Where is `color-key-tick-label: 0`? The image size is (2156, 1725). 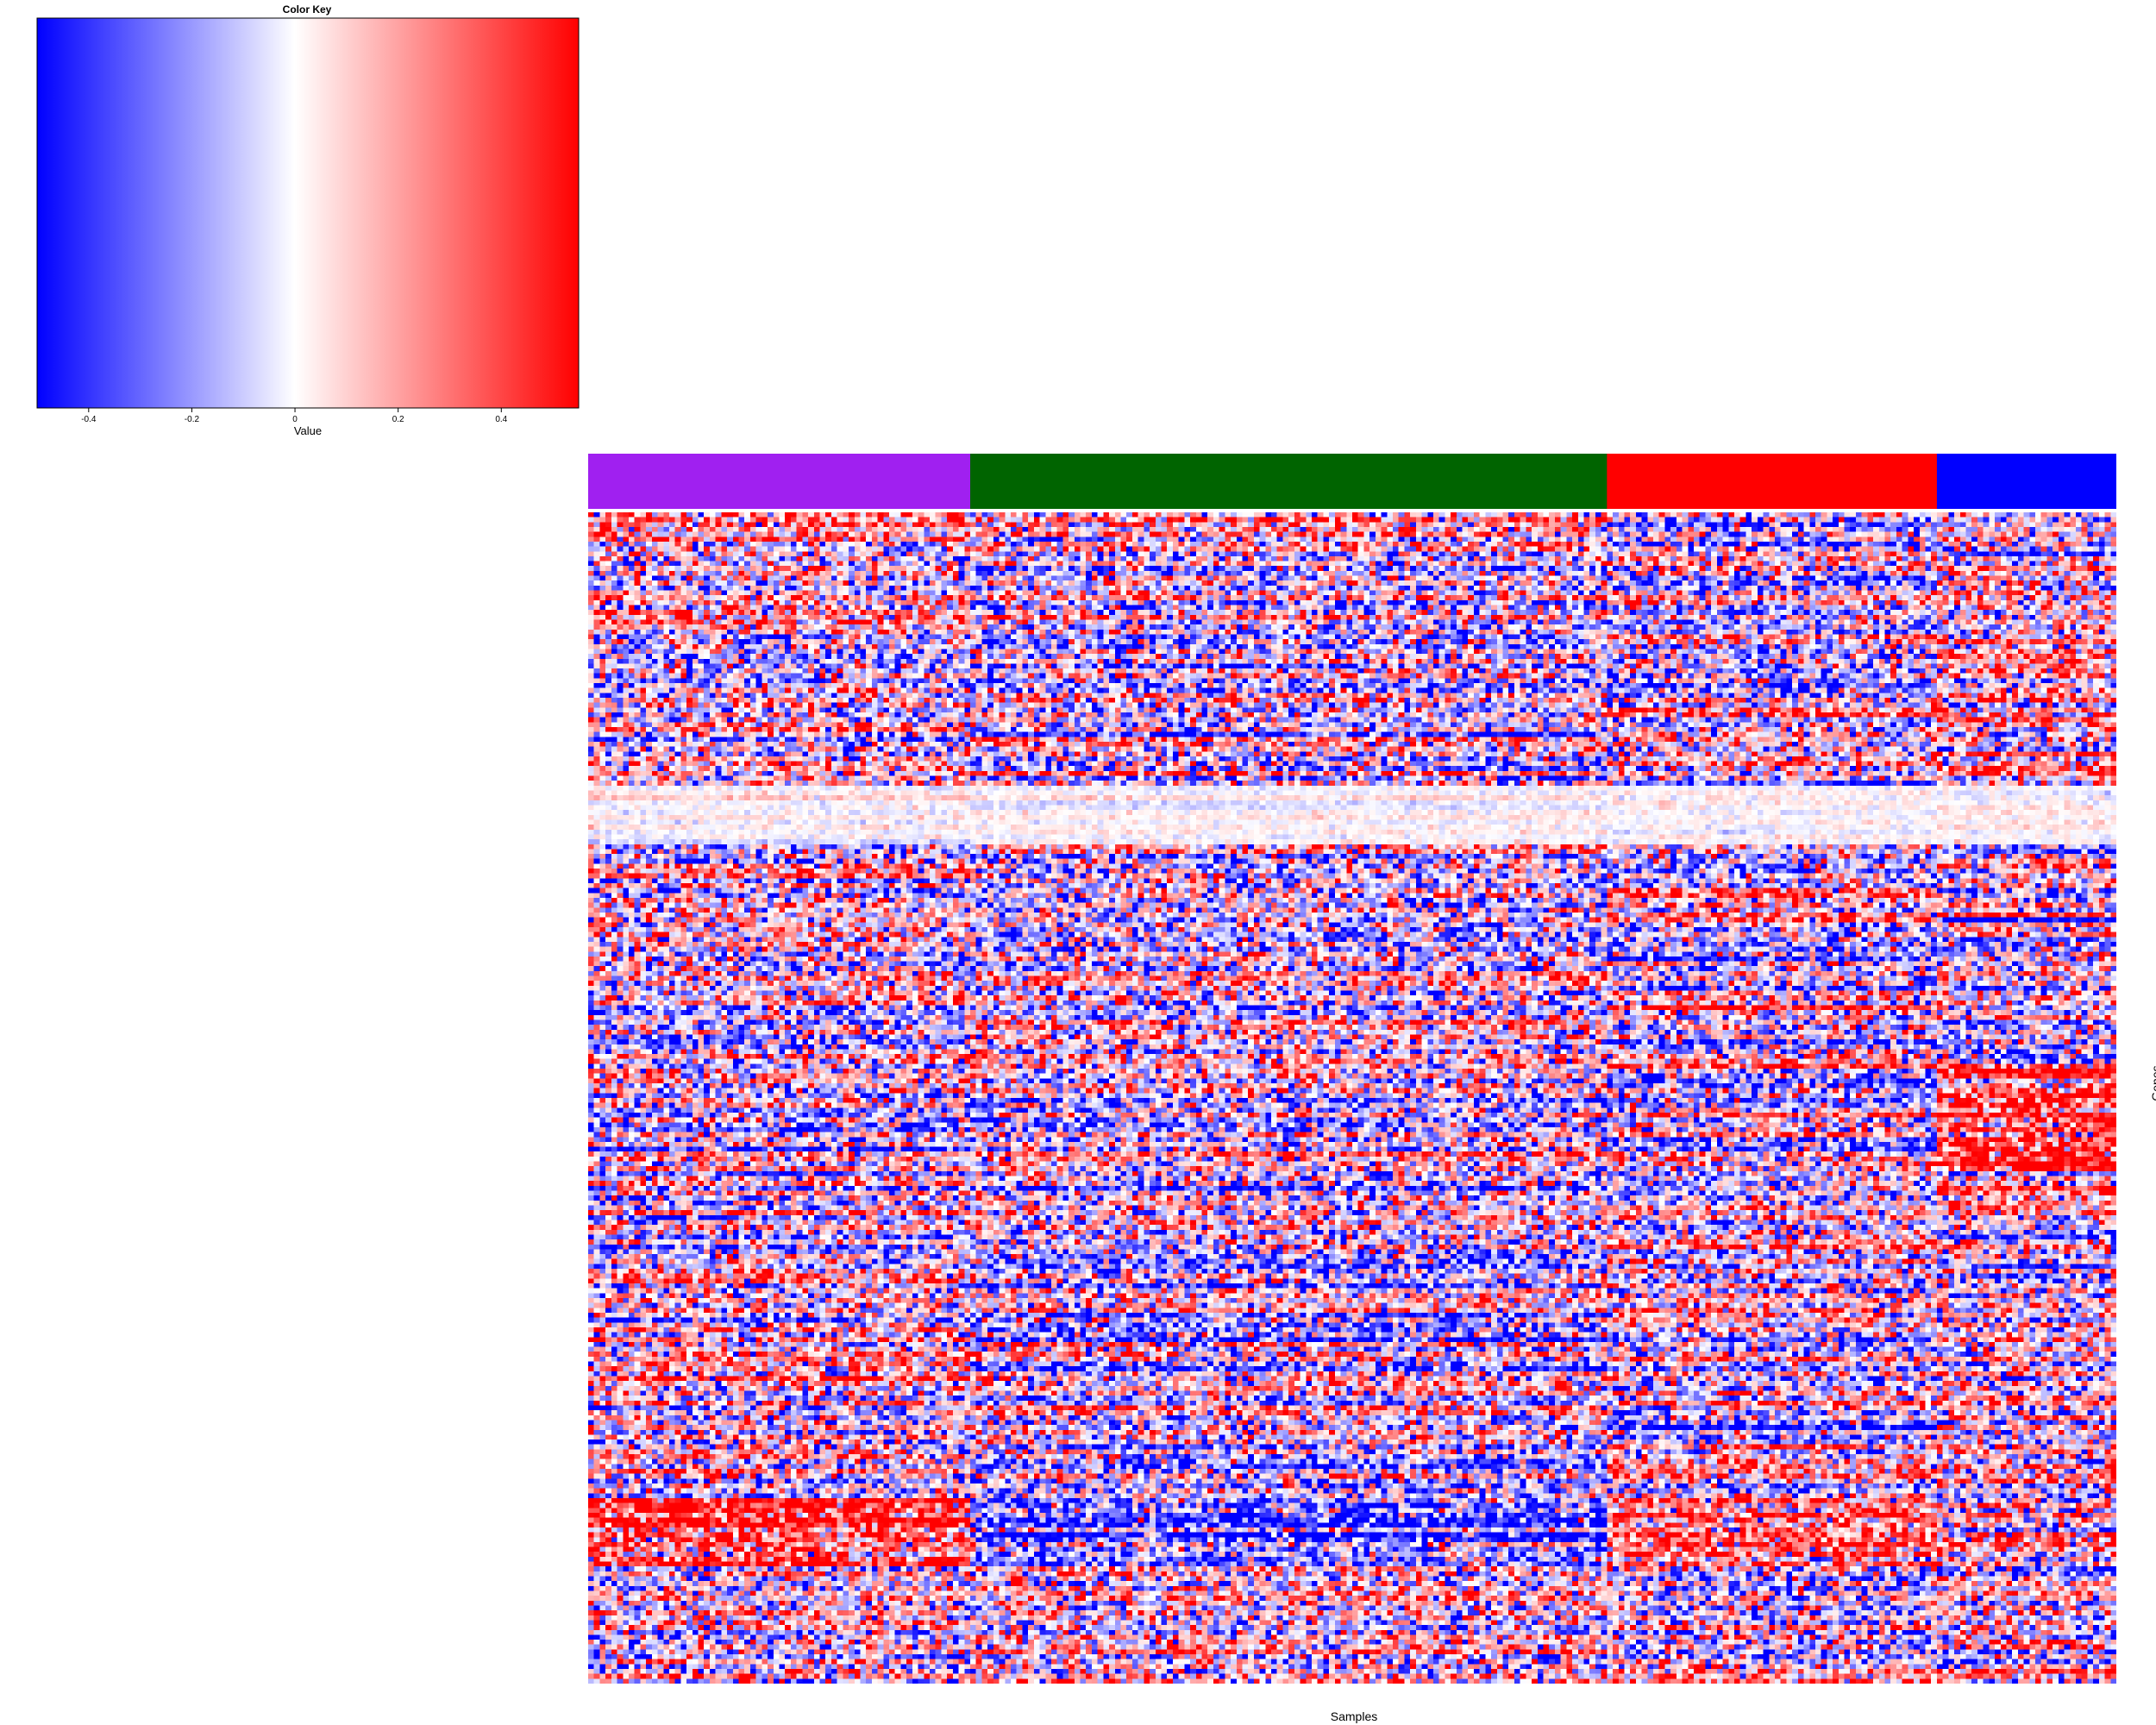 color-key-tick-label: 0 is located at coordinates (295, 420).